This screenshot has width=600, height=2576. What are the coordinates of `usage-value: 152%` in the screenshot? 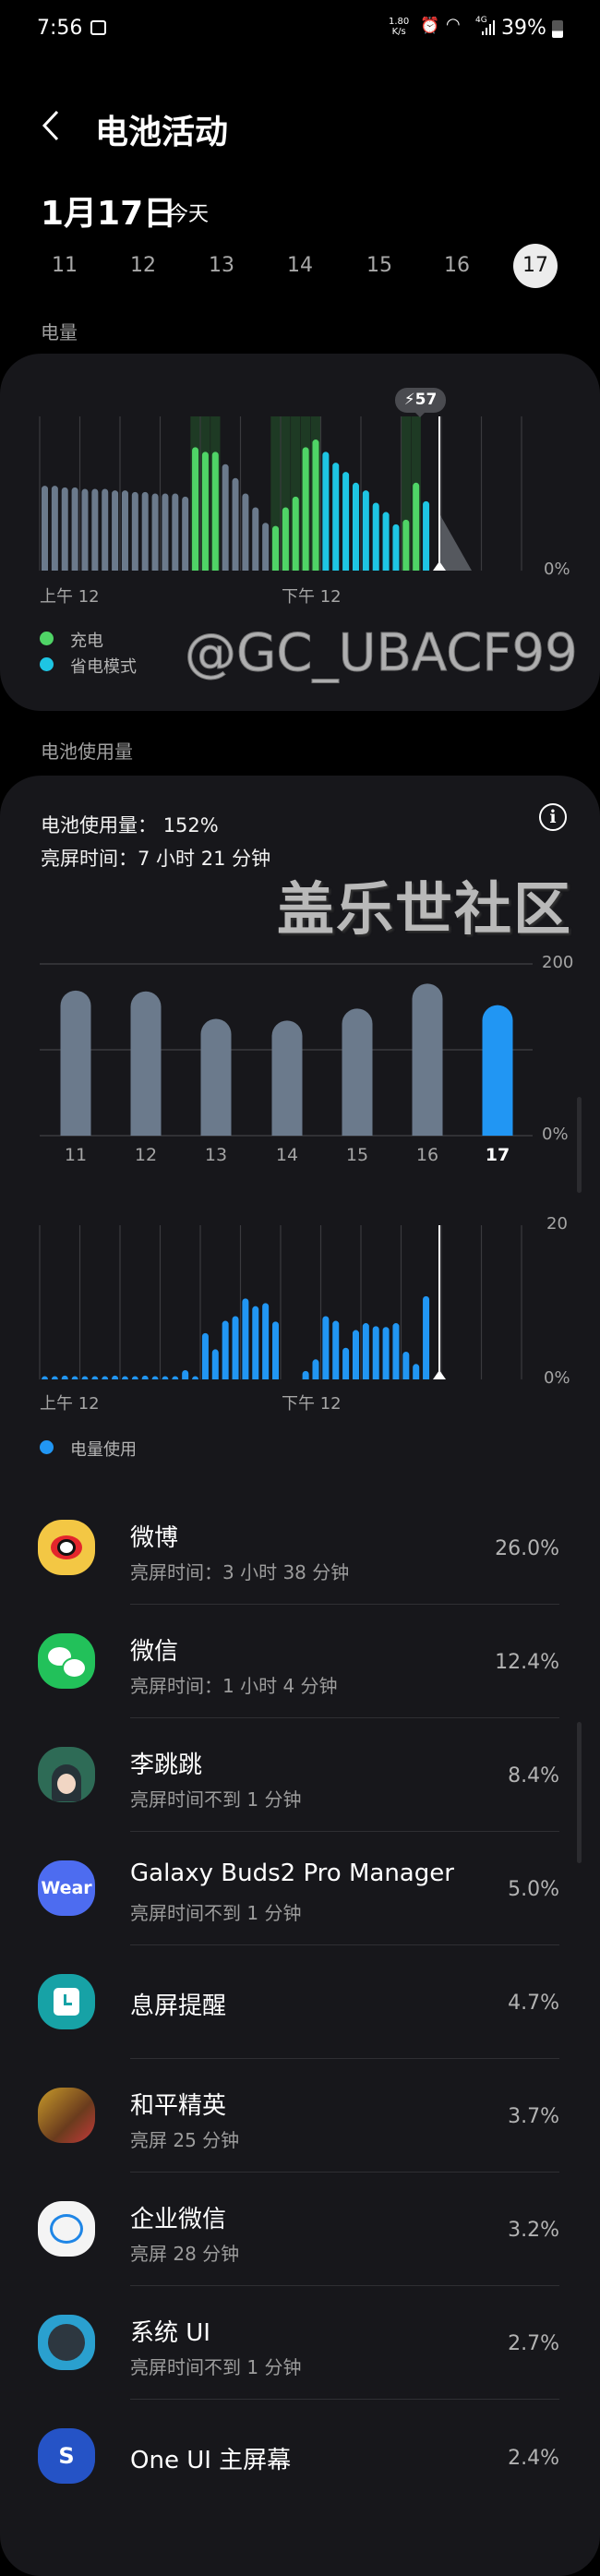 It's located at (190, 825).